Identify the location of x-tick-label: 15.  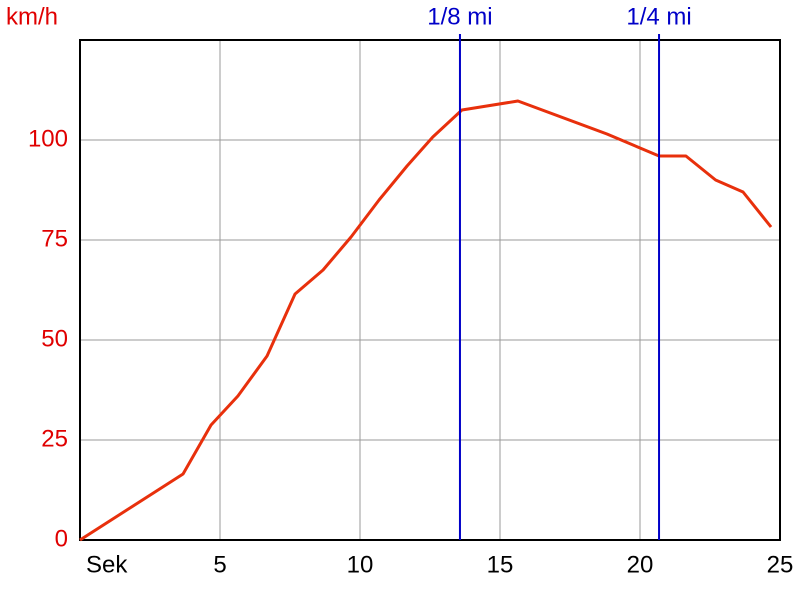
(500, 564).